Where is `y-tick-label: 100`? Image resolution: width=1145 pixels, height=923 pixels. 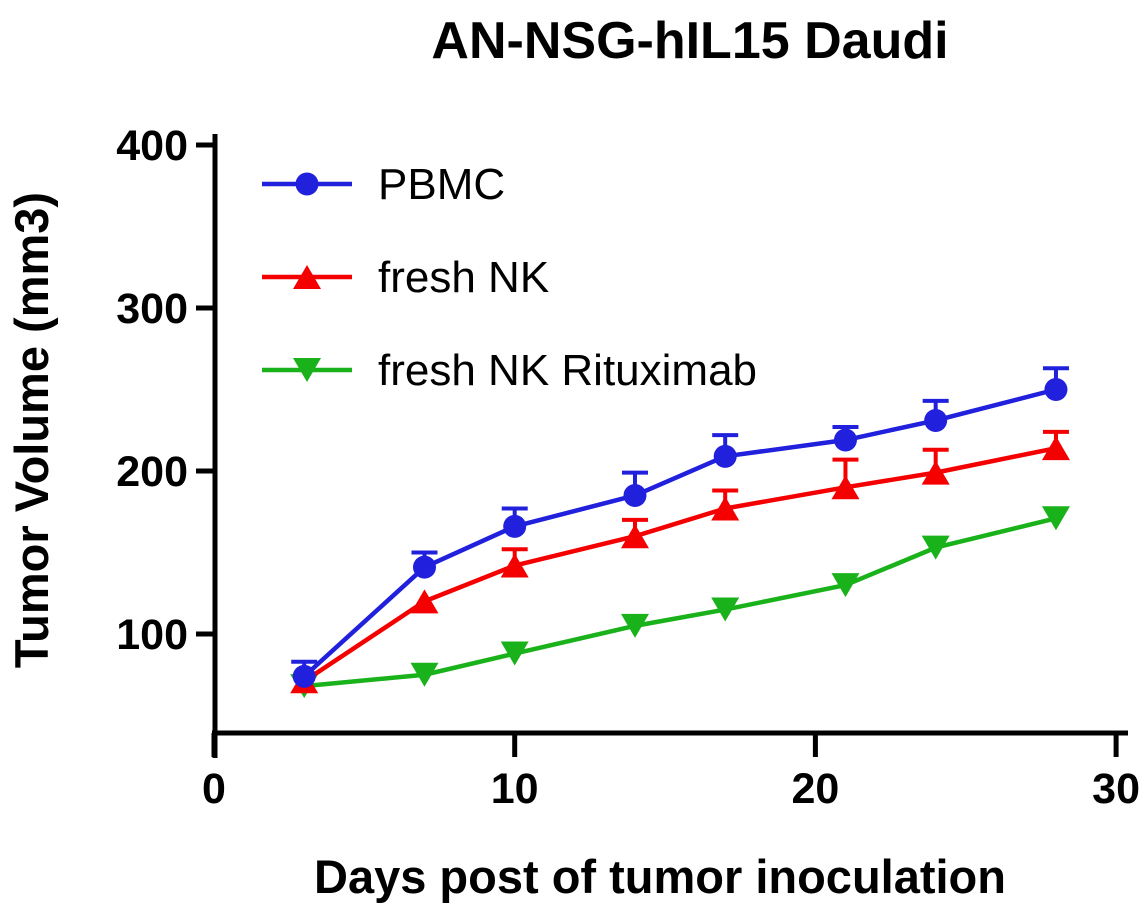 y-tick-label: 100 is located at coordinates (152, 635).